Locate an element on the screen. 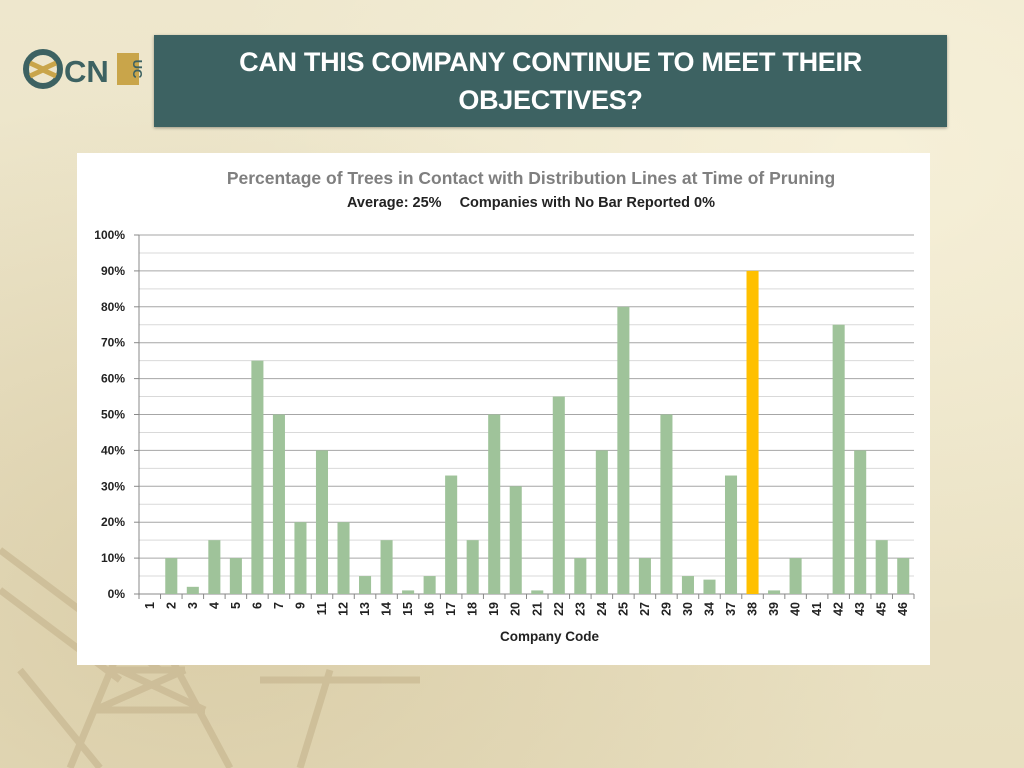  x-tick-label-2: 2 is located at coordinates (171, 605).